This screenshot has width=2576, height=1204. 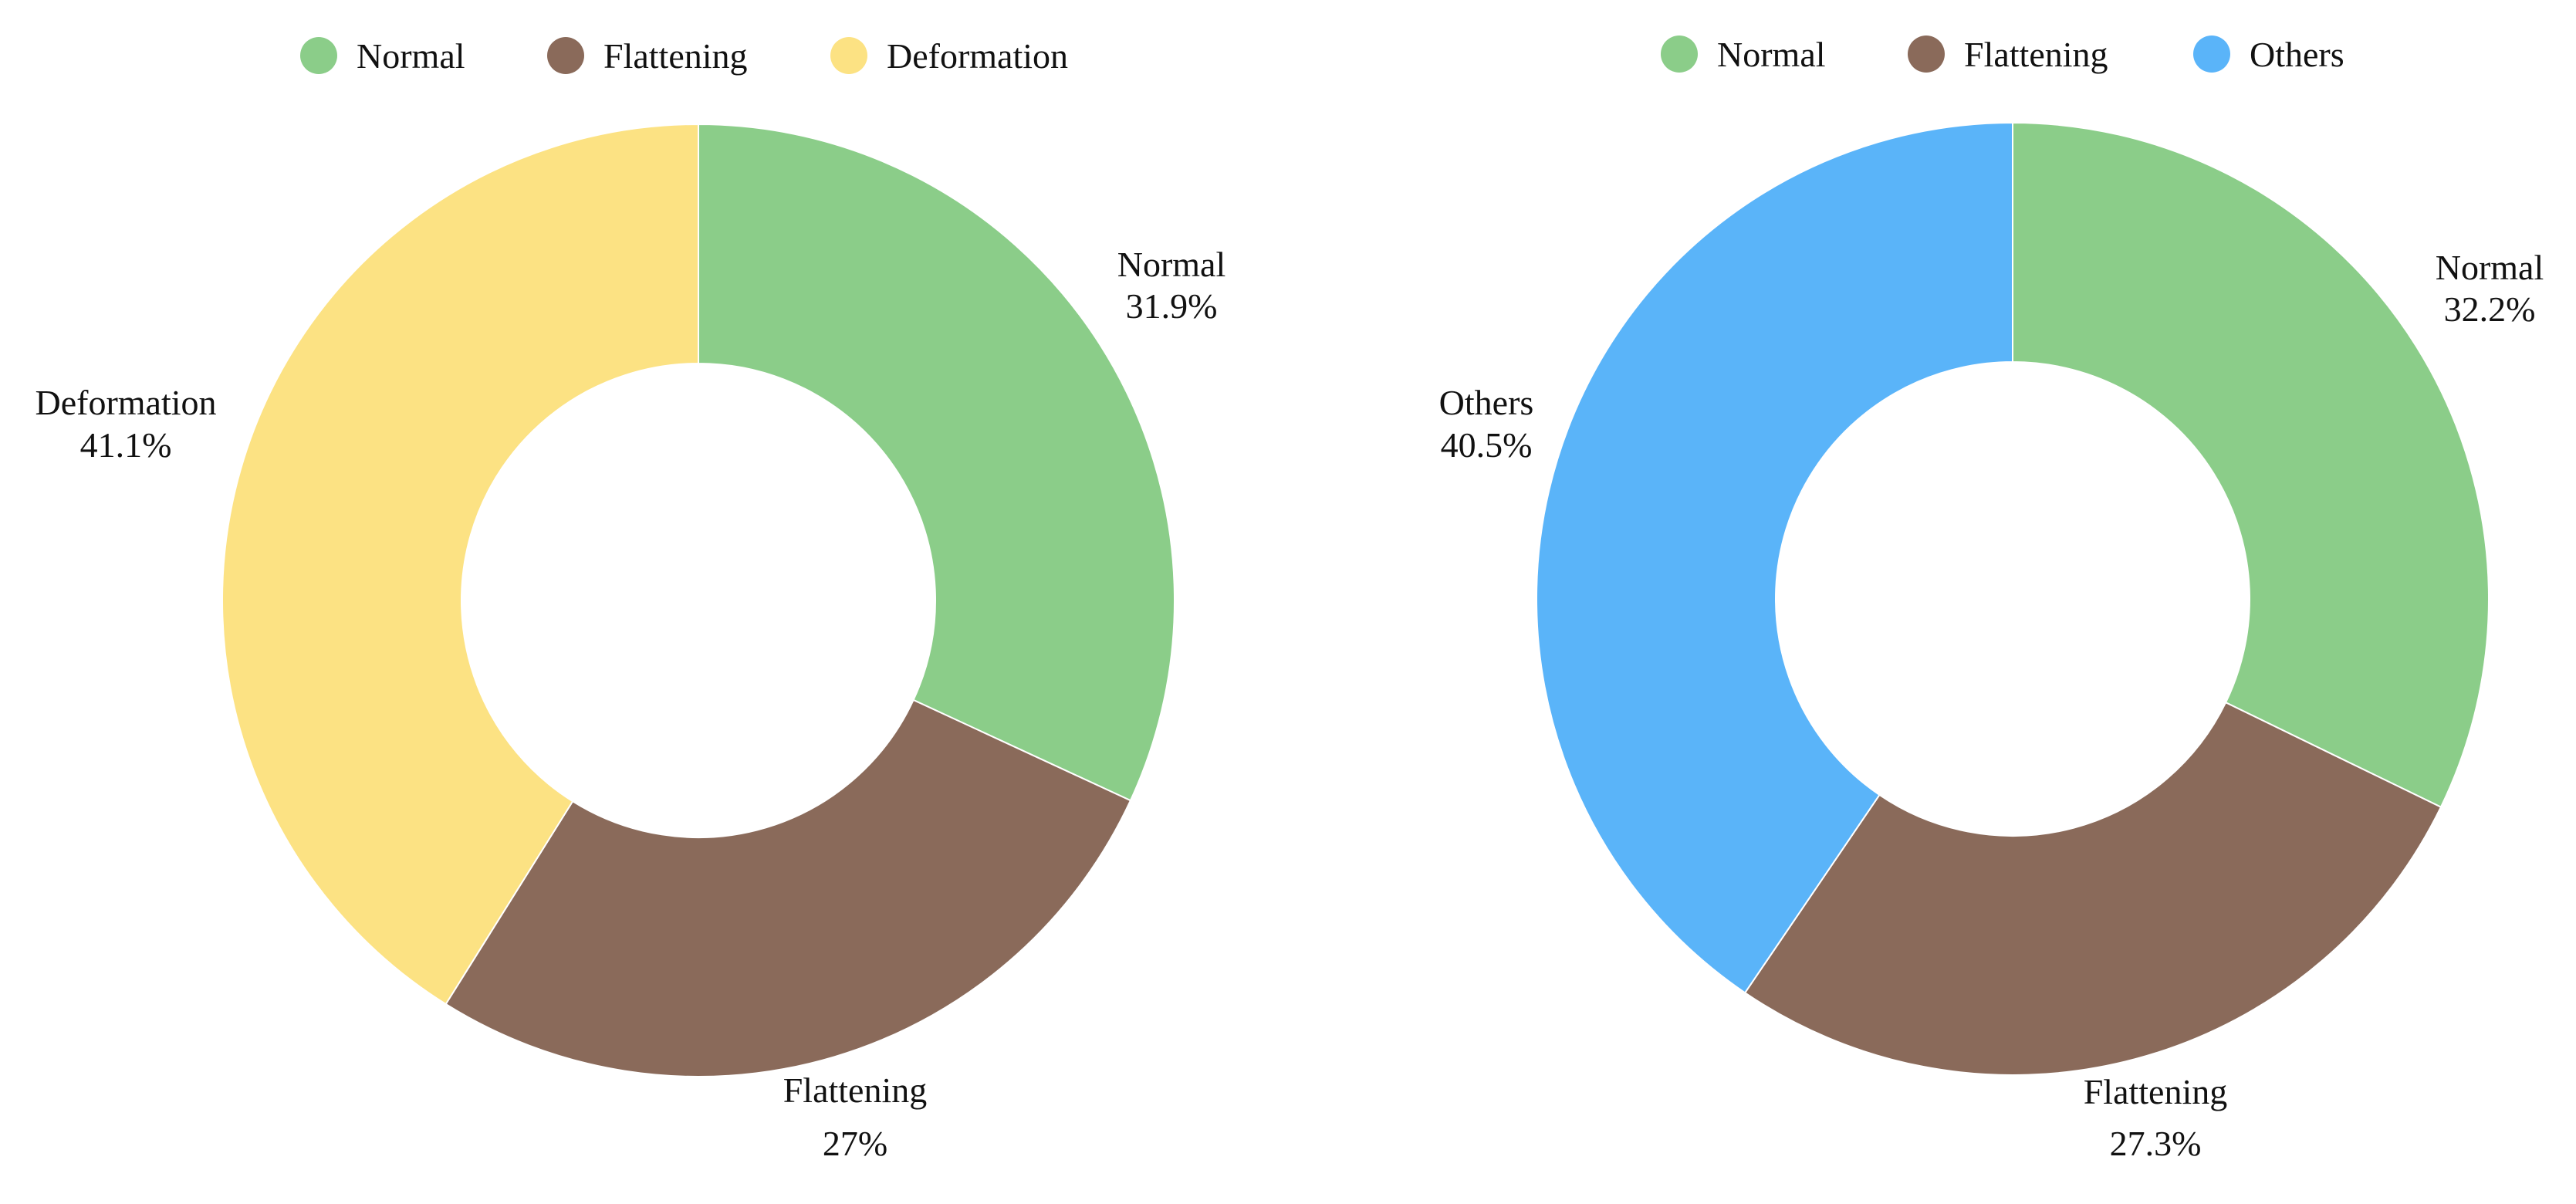 I want to click on slice-value-flattening: 27%, so click(x=855, y=1144).